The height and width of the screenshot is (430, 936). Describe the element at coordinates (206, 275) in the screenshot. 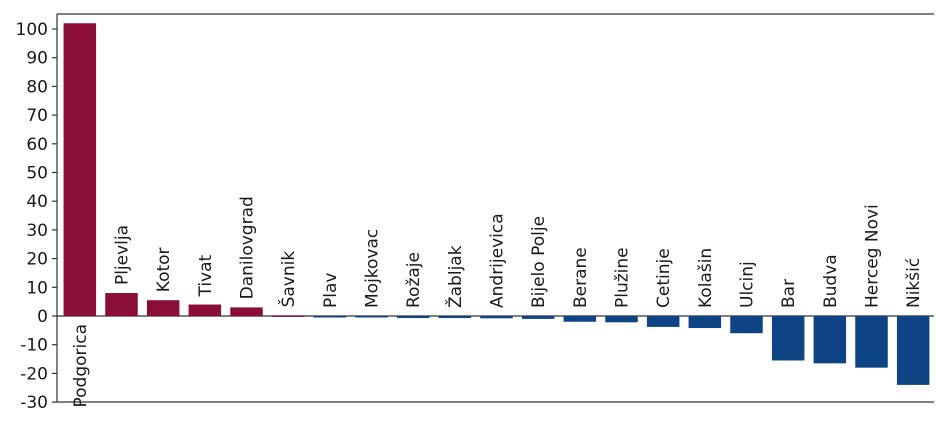

I see `category-label: Tivat` at that location.